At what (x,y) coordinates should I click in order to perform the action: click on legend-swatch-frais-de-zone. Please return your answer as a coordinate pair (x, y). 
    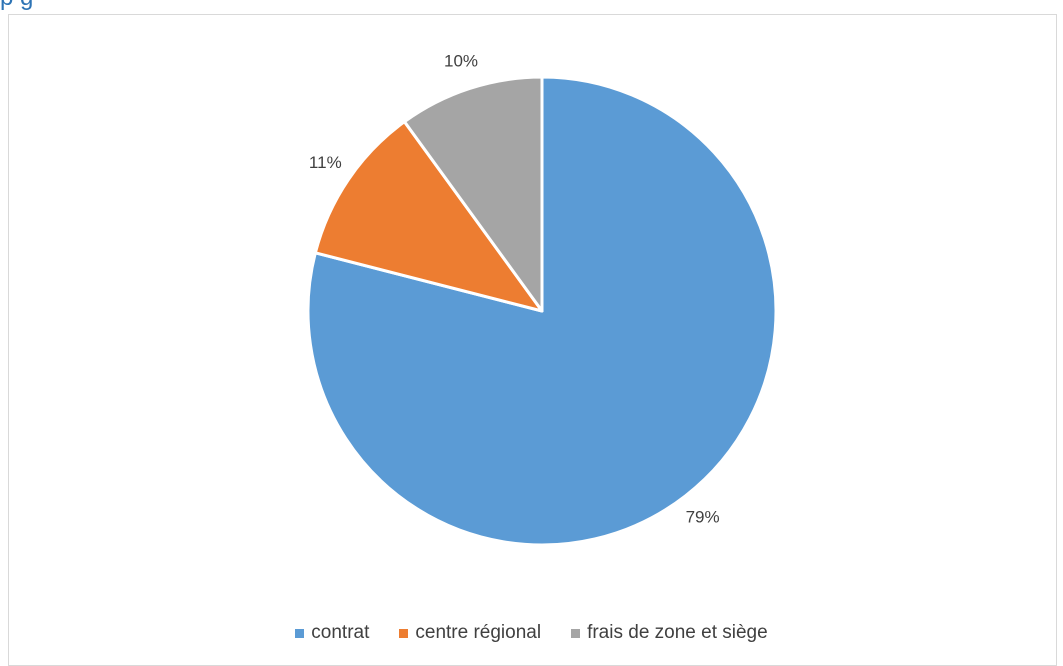
    Looking at the image, I should click on (576, 633).